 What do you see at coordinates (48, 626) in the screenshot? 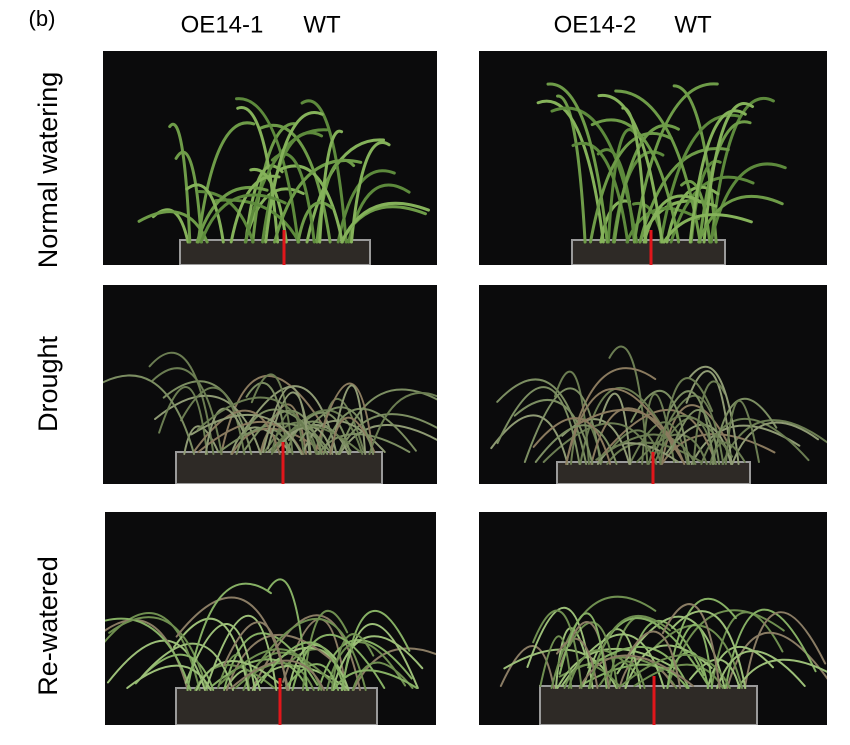
I see `row-label: Re-watered` at bounding box center [48, 626].